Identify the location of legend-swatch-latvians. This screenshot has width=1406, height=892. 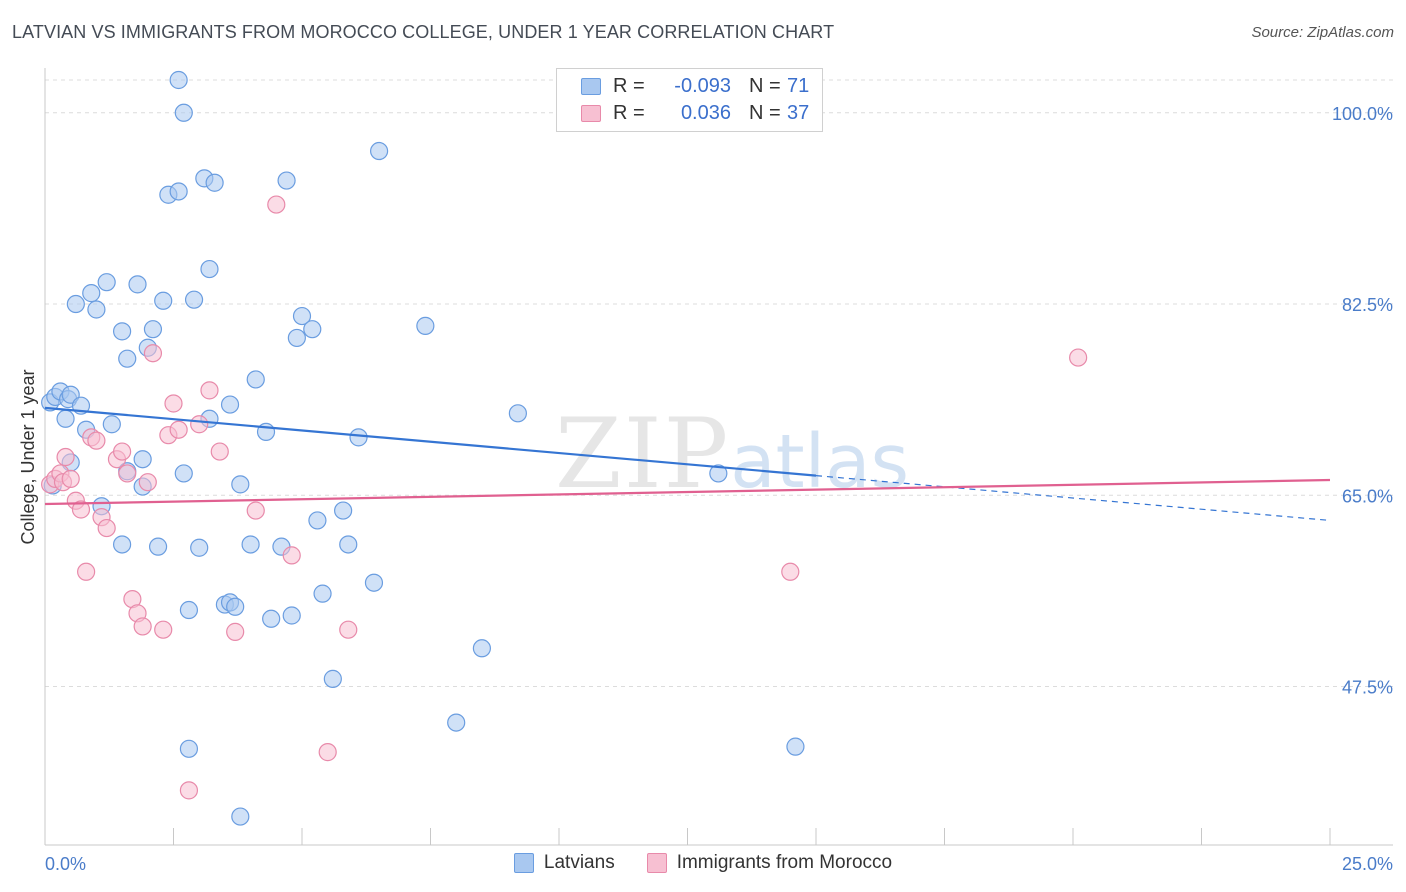
(591, 86).